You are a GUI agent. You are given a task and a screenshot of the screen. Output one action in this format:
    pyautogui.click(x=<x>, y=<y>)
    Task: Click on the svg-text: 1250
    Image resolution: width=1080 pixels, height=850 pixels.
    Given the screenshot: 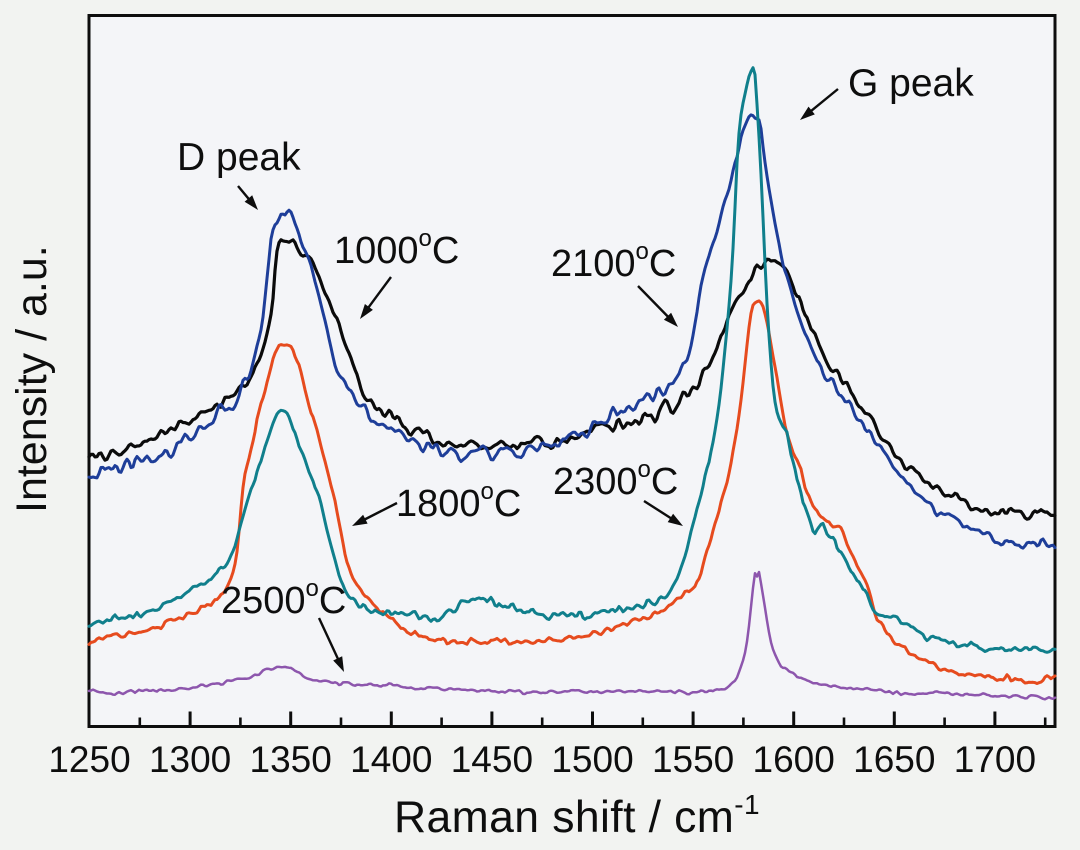 What is the action you would take?
    pyautogui.click(x=89, y=759)
    